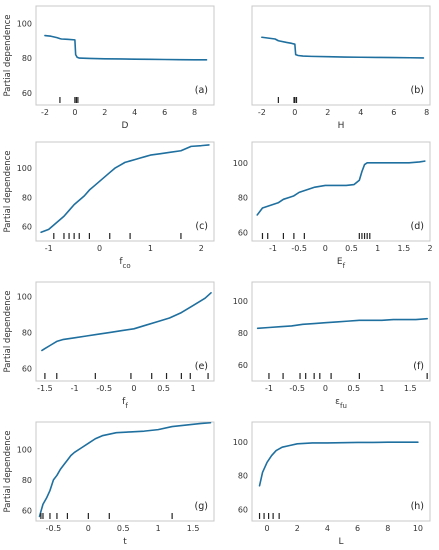  I want to click on panel-b: -2 0 2 4 6 8 H (b), so click(341, 68).